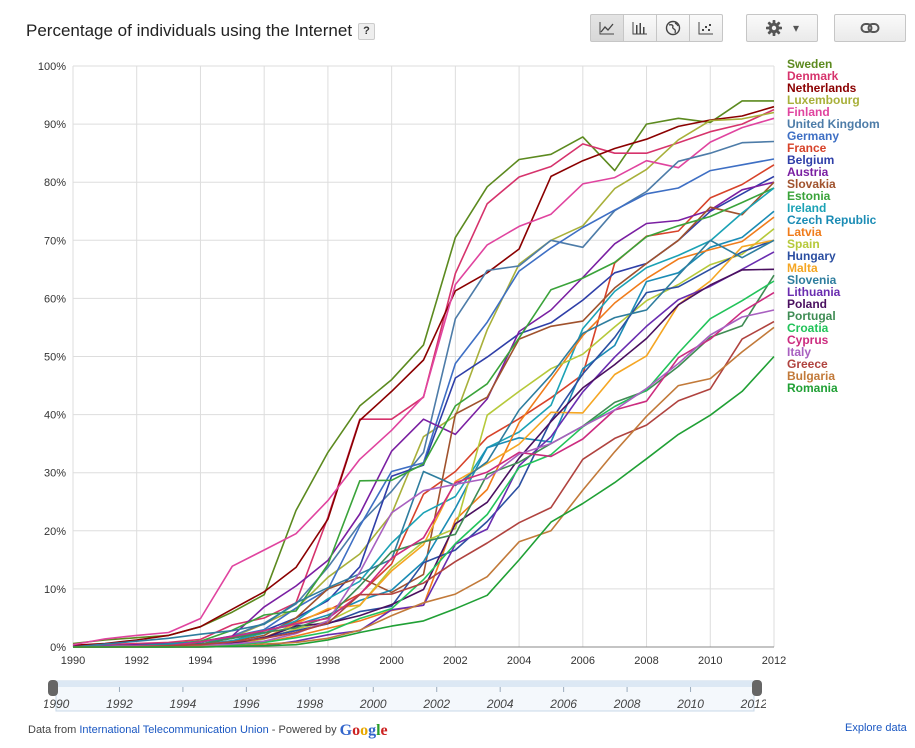 The height and width of the screenshot is (748, 915). What do you see at coordinates (813, 76) in the screenshot?
I see `legend-item: Denmark` at bounding box center [813, 76].